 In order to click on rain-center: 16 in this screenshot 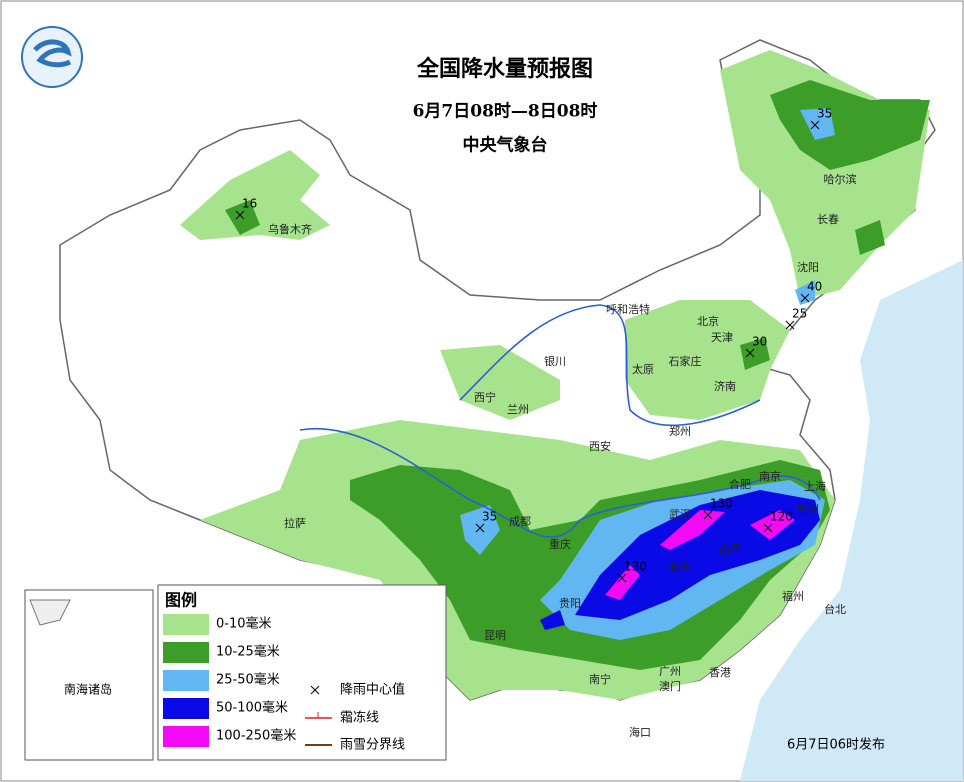, I will do `click(246, 208)`.